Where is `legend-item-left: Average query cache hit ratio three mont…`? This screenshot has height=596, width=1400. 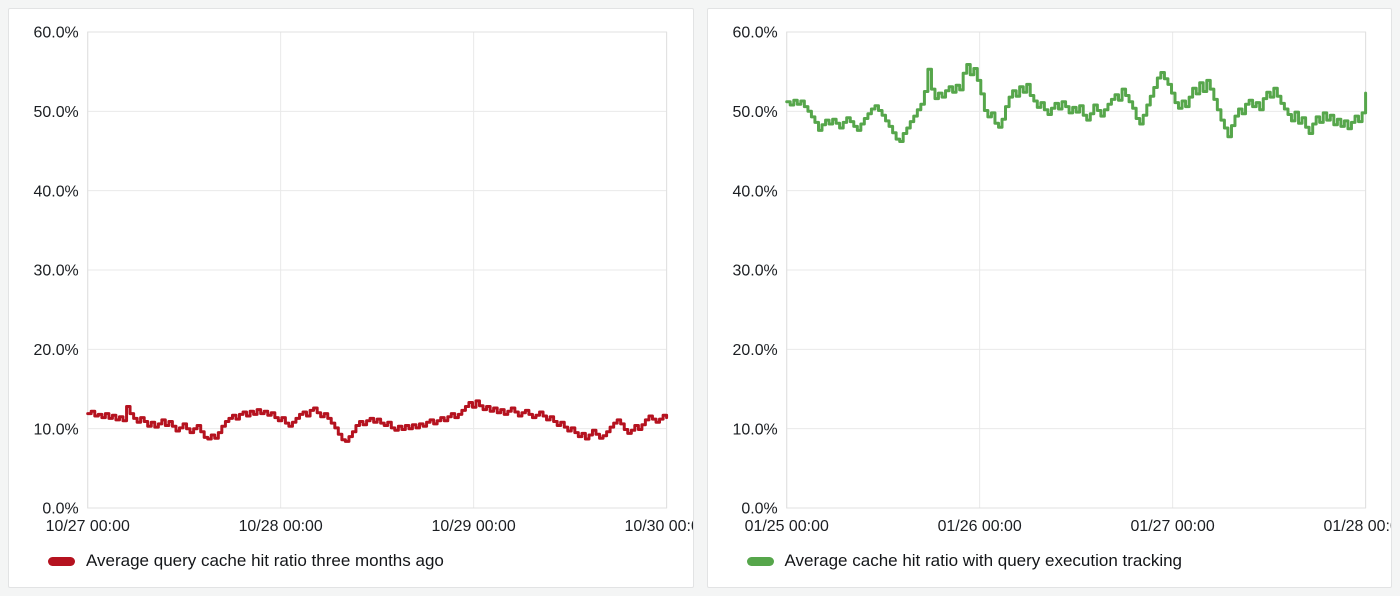
legend-item-left: Average query cache hit ratio three mont… is located at coordinates (351, 561).